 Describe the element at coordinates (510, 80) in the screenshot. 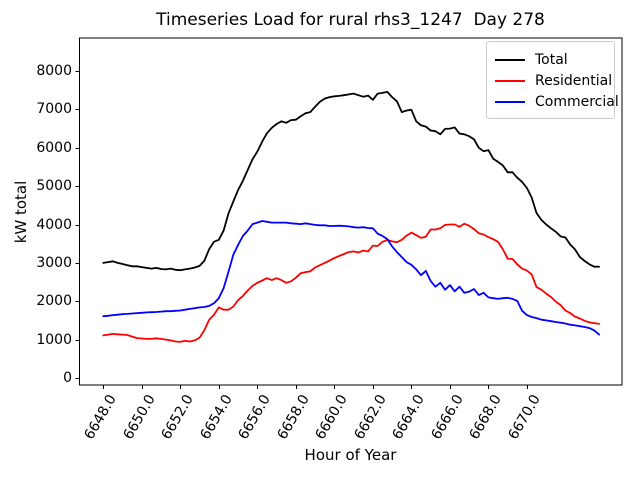

I see `residential-line-sample-icon` at that location.